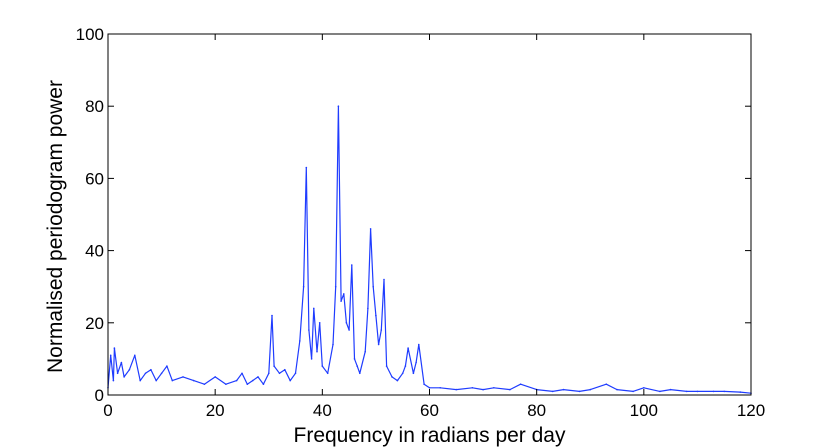 Image resolution: width=830 pixels, height=447 pixels. I want to click on y-tick-label: 80, so click(94, 106).